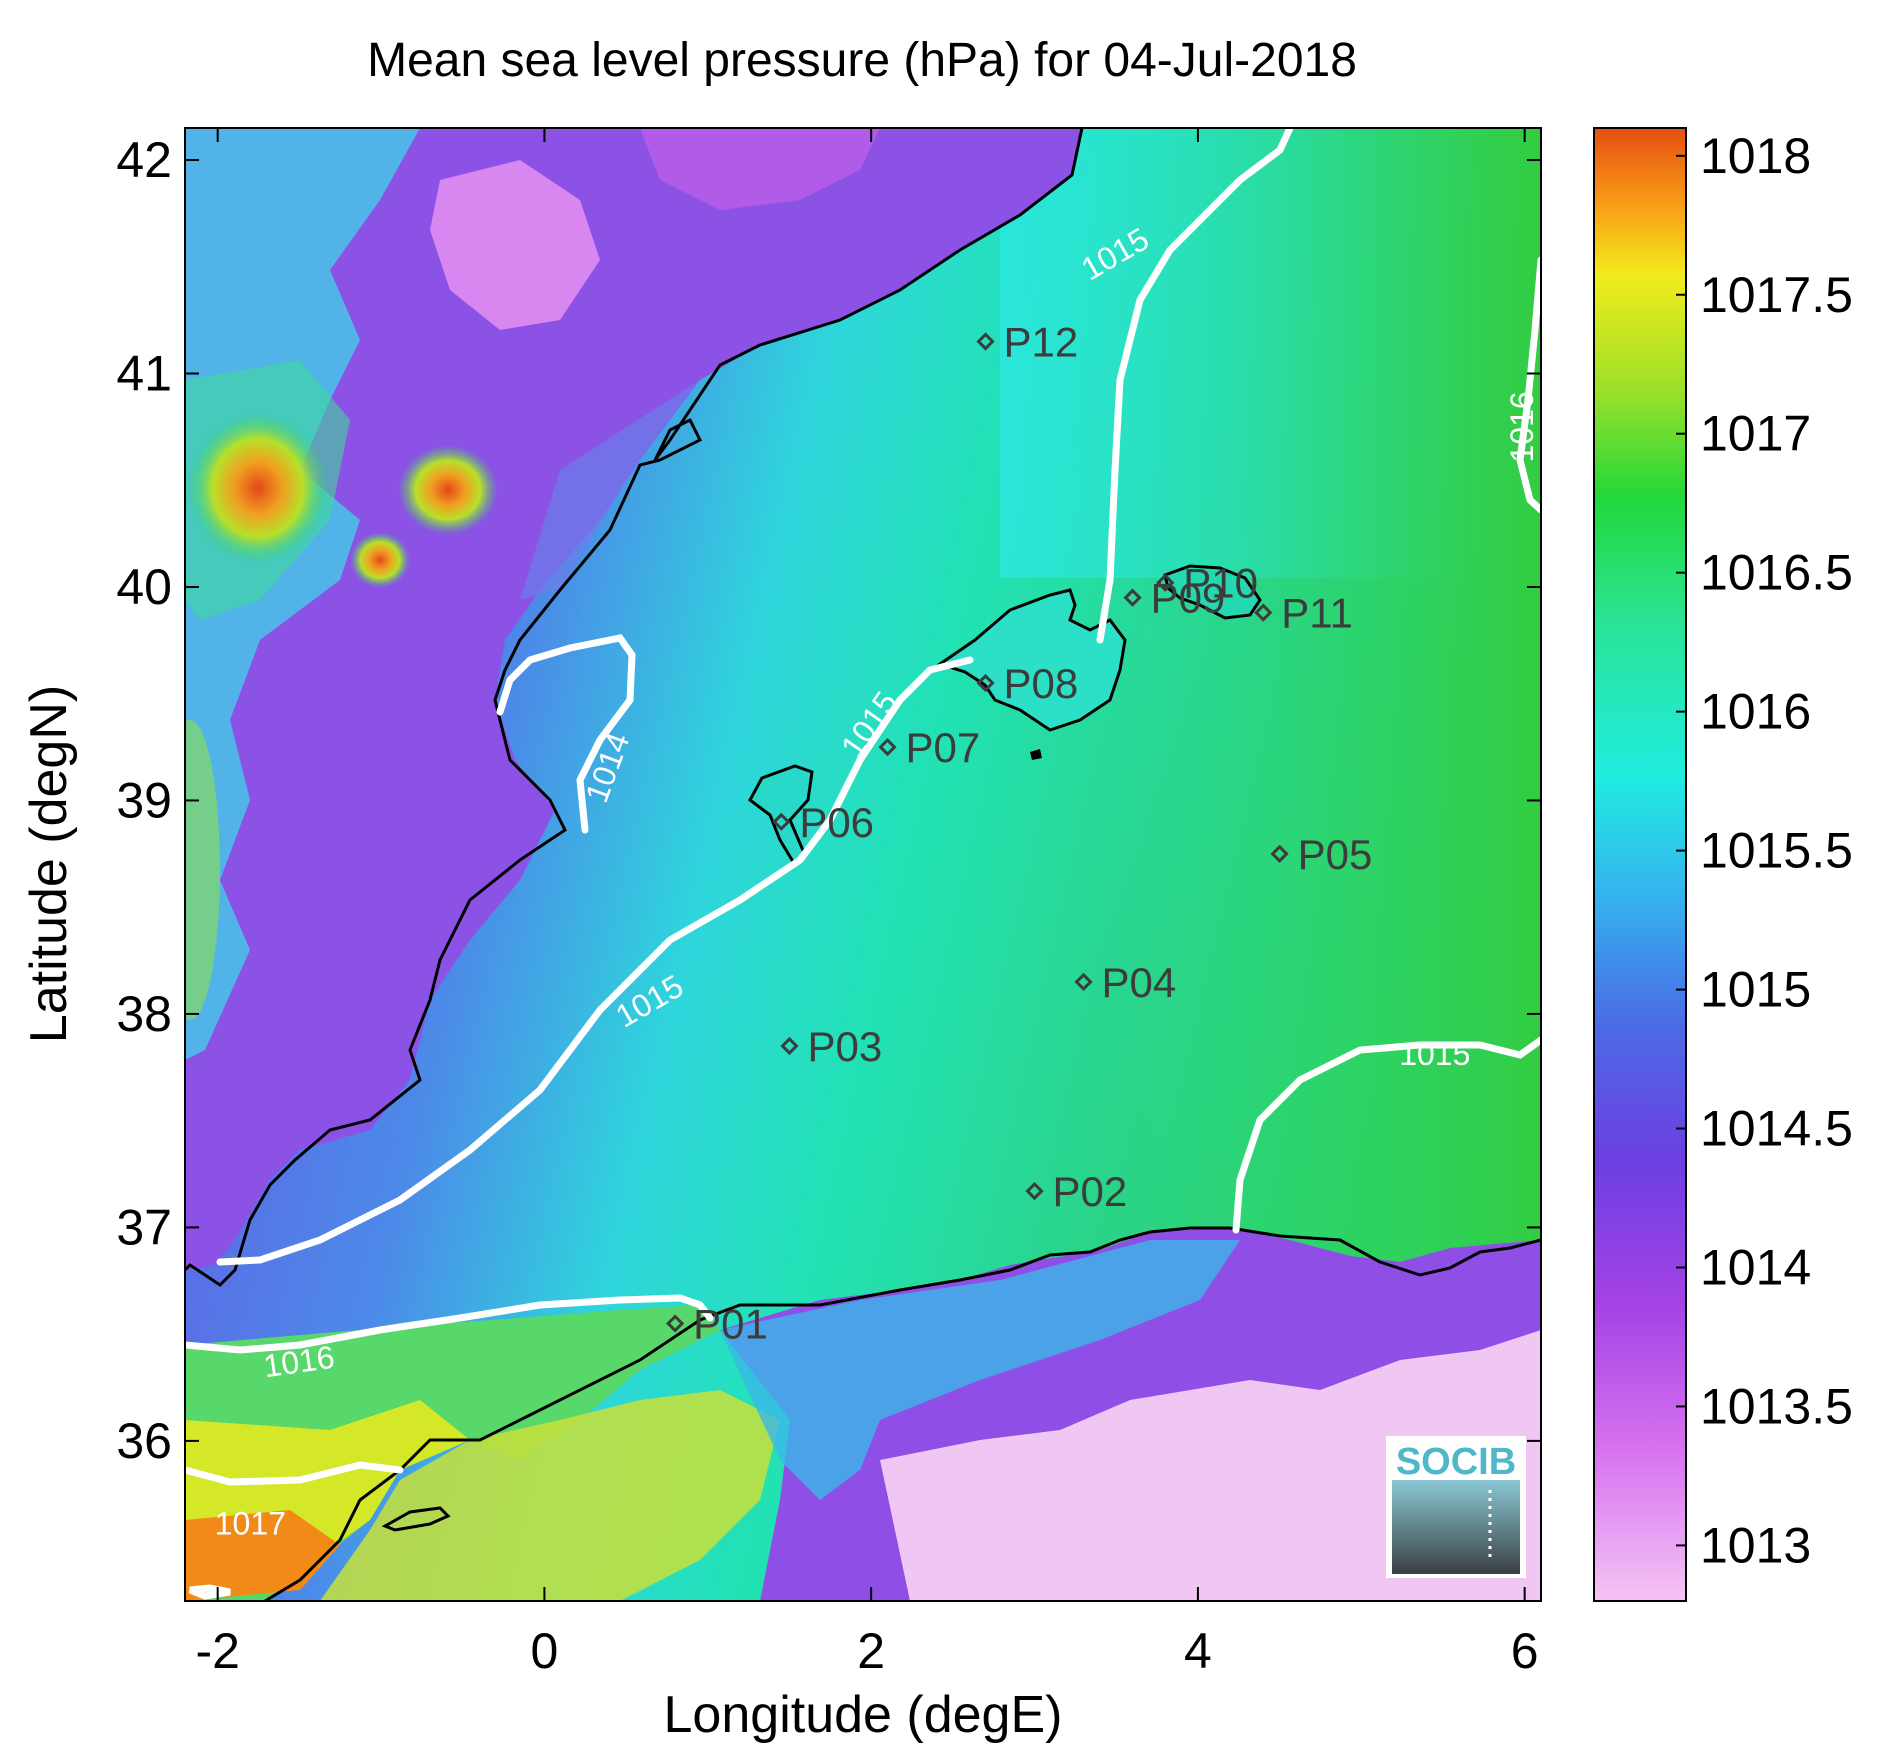  What do you see at coordinates (1776, 295) in the screenshot?
I see `colorbar-tick-label: 1017.5` at bounding box center [1776, 295].